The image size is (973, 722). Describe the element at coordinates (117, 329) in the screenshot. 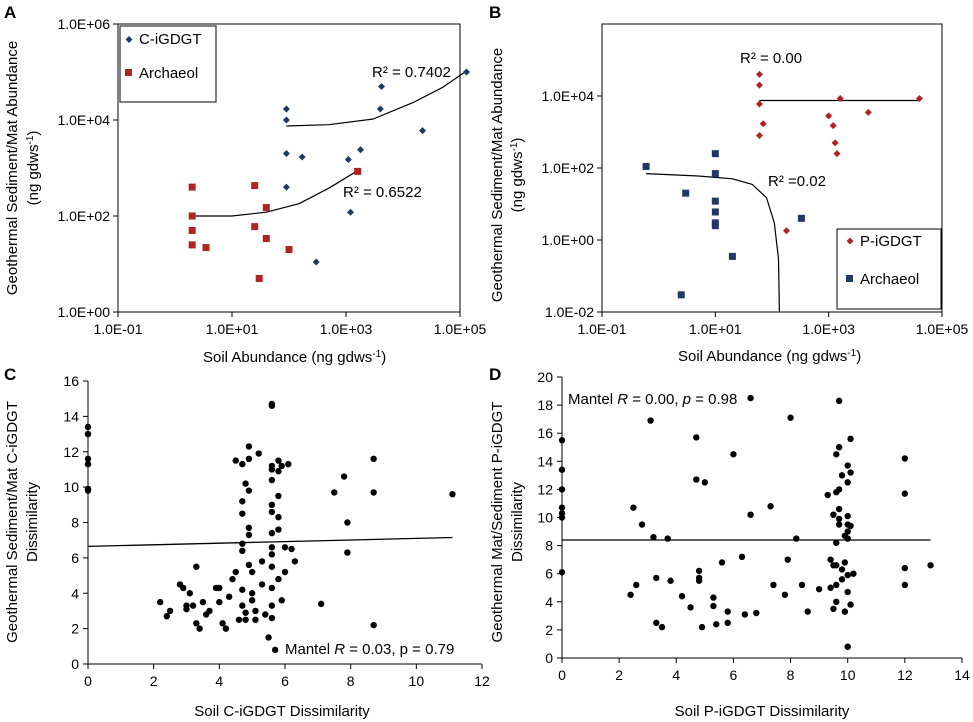

I see `x-tick-label: 1.0E-01` at that location.